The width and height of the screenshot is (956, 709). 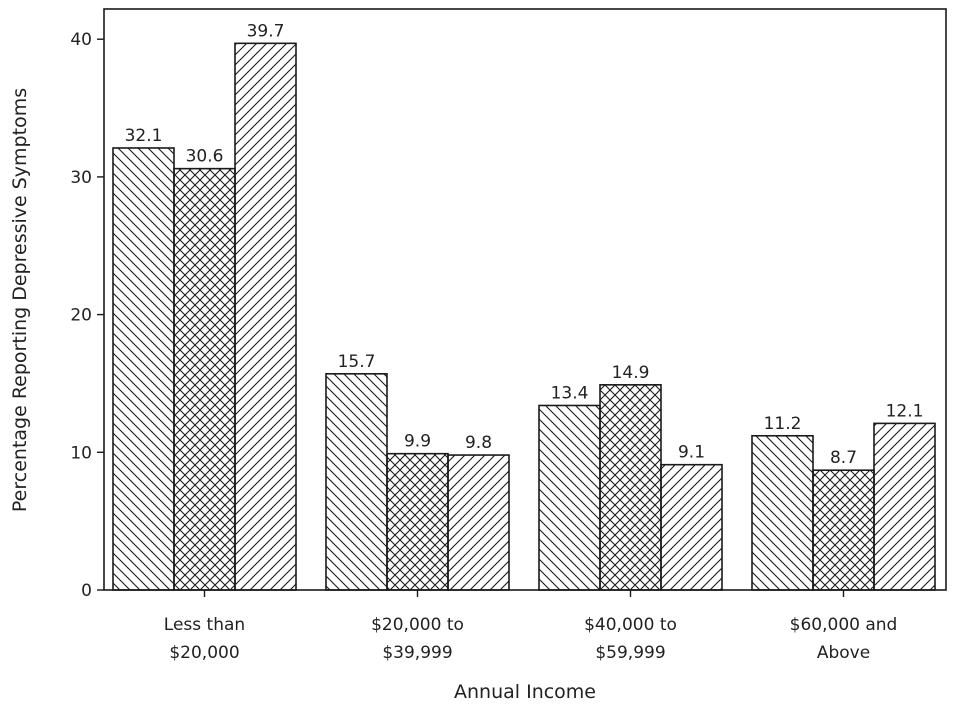 What do you see at coordinates (204, 653) in the screenshot?
I see `x-tick-label: $20,000` at bounding box center [204, 653].